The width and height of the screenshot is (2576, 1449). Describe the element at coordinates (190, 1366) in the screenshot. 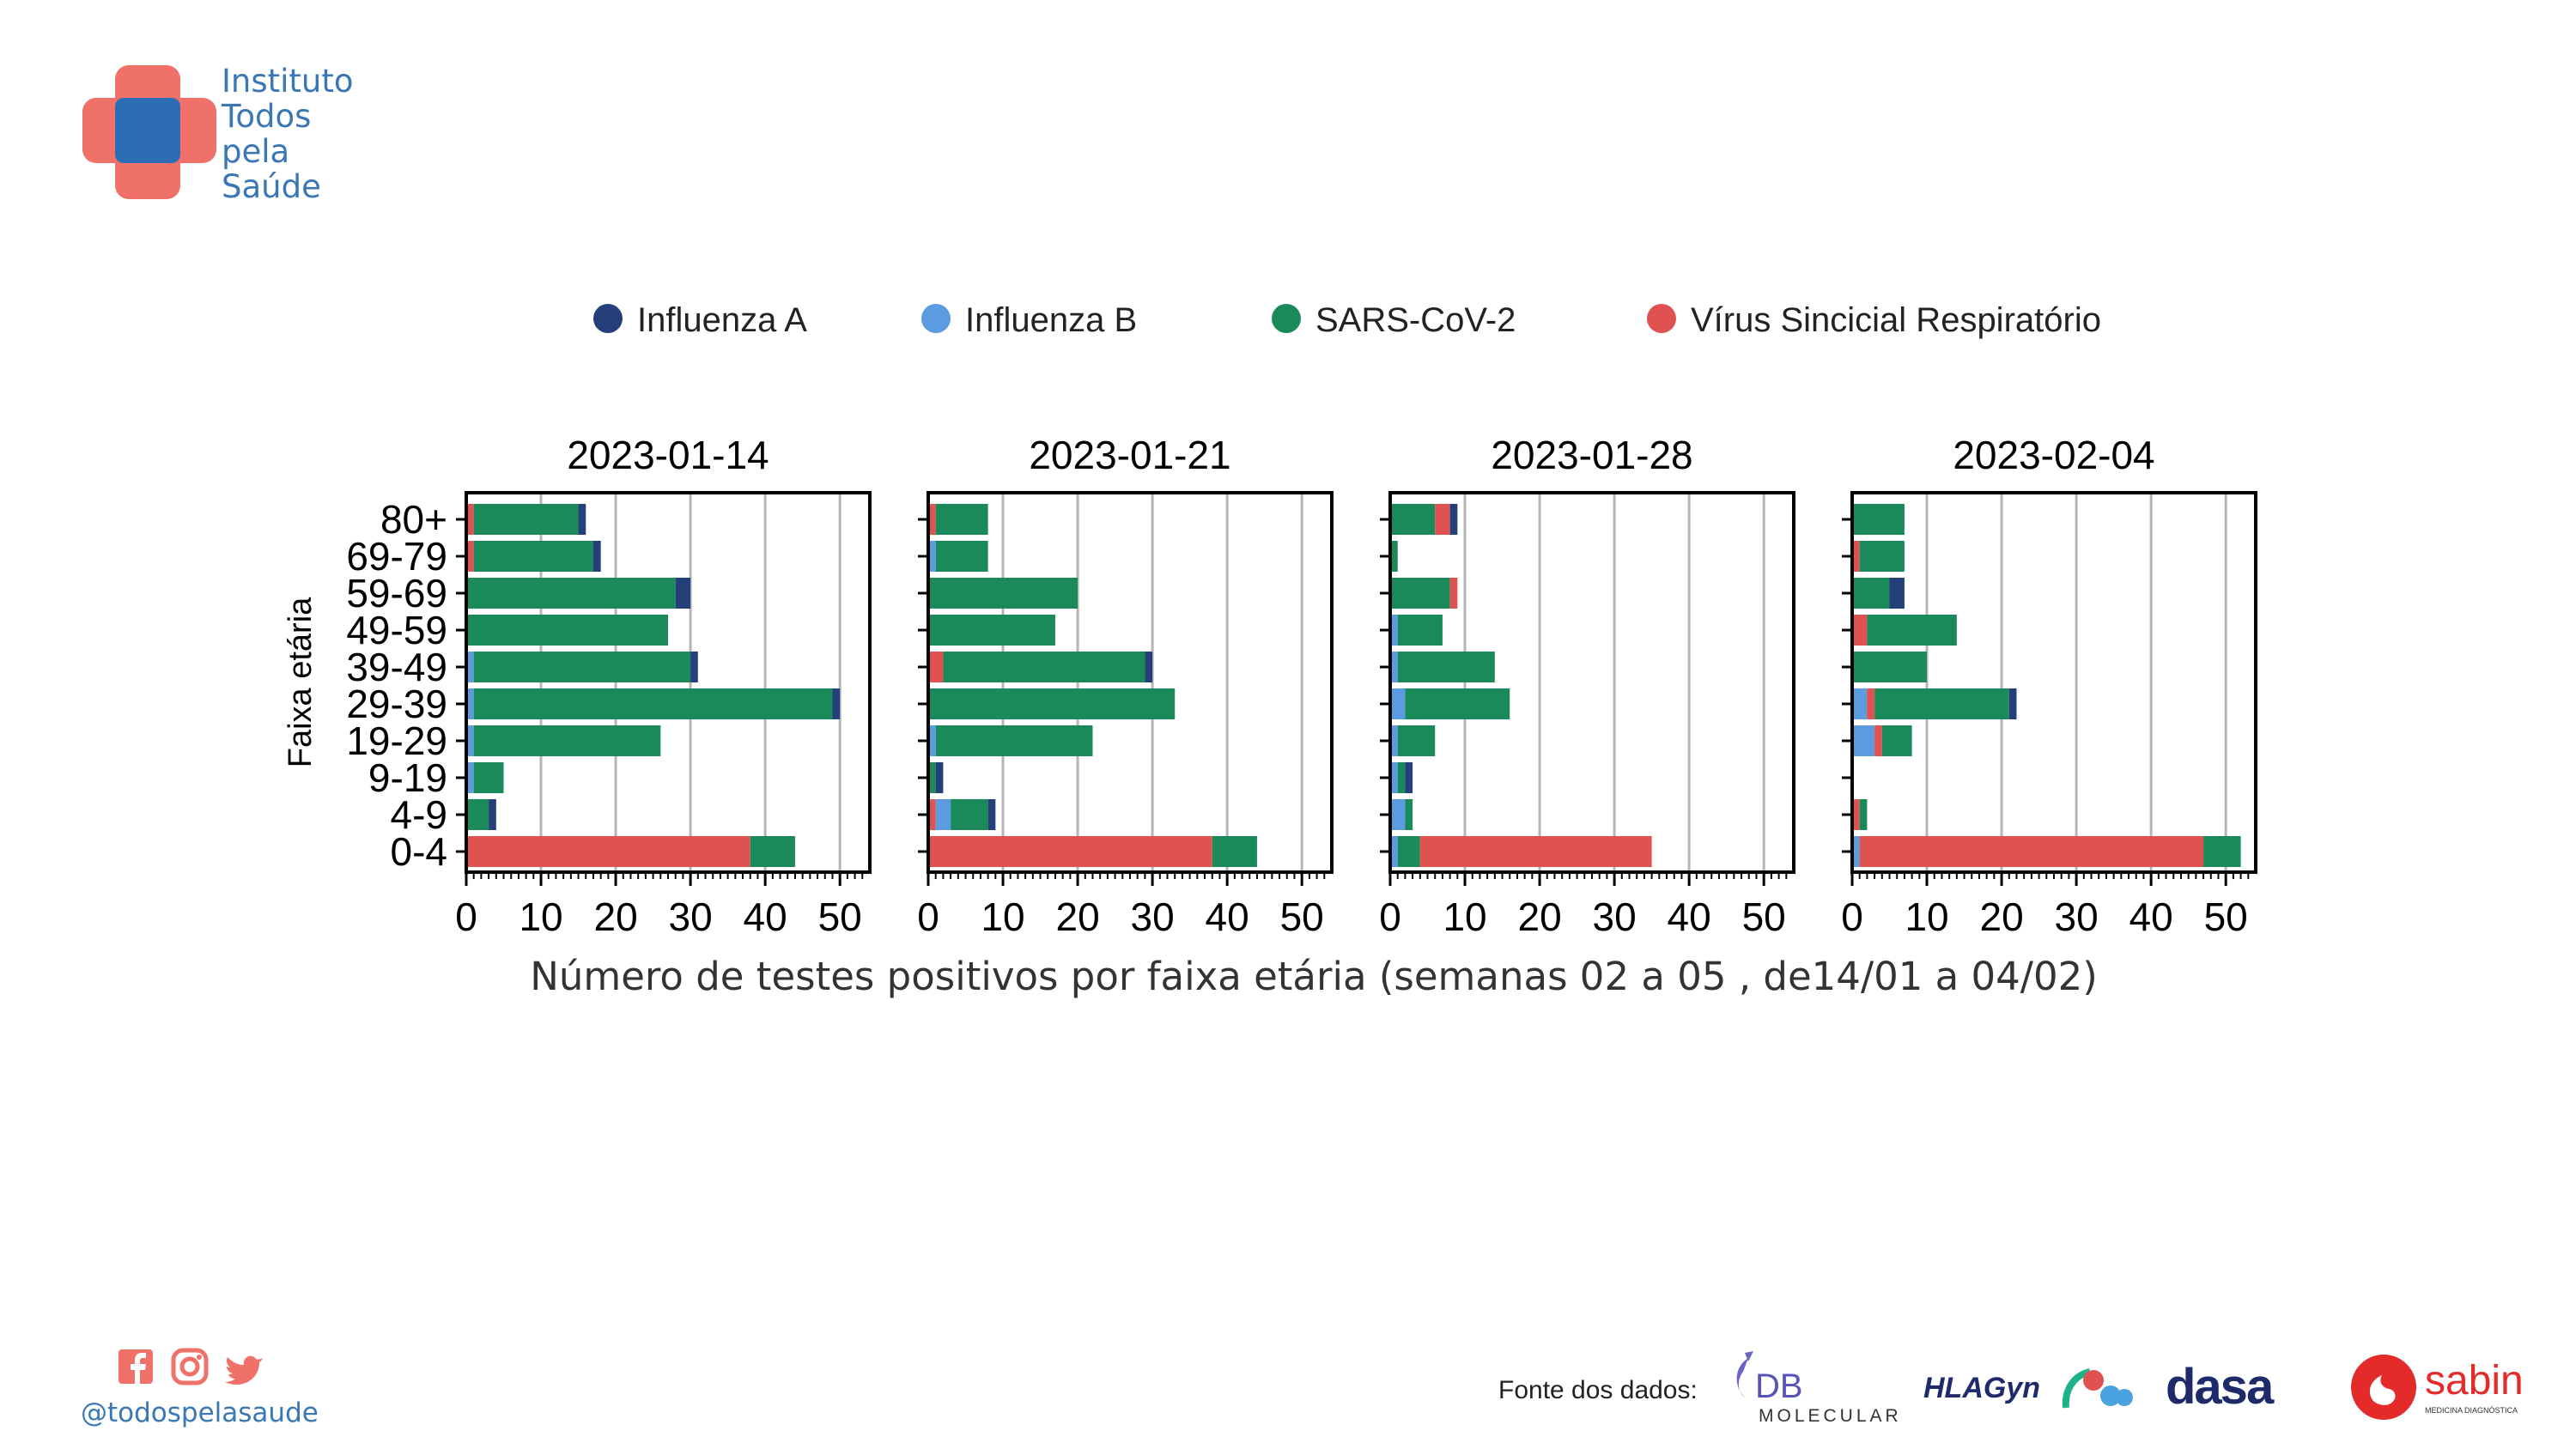

I see `instagram-icon` at that location.